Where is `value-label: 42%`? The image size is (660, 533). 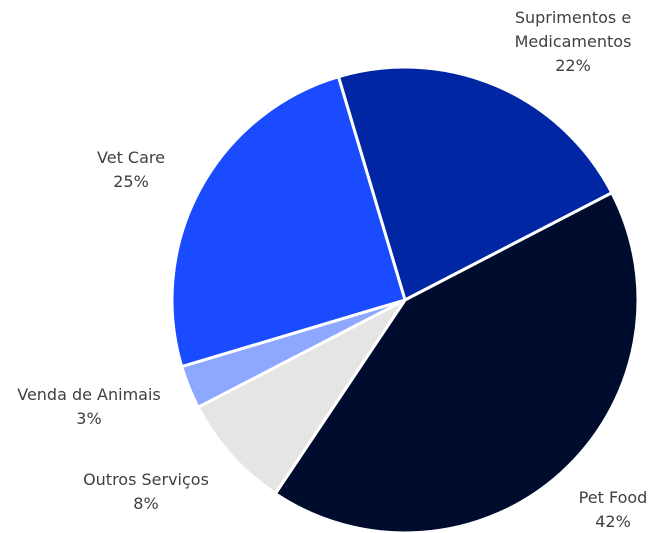
value-label: 42% is located at coordinates (613, 521).